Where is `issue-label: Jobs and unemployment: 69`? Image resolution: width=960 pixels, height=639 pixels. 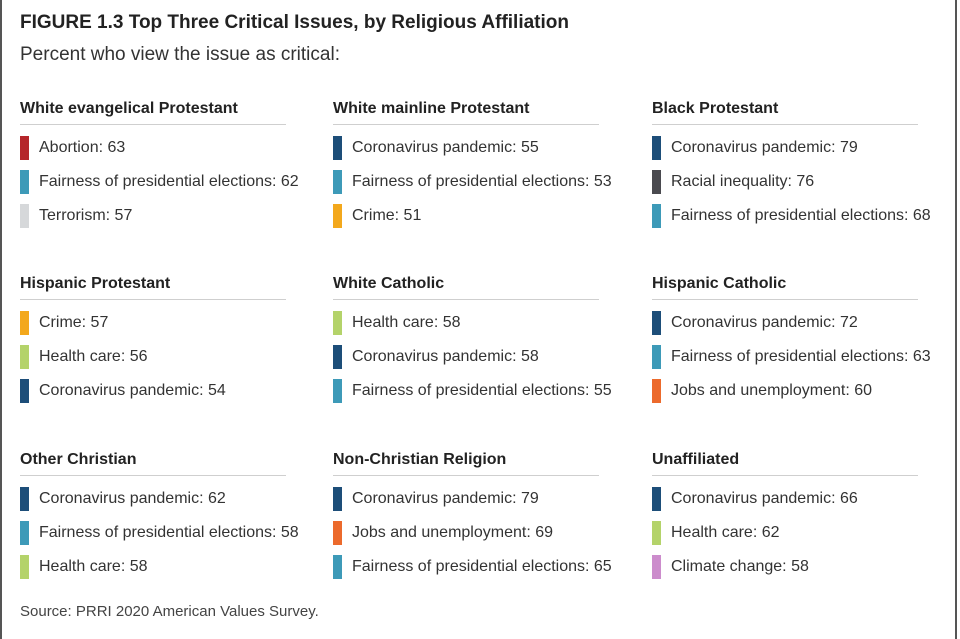 issue-label: Jobs and unemployment: 69 is located at coordinates (453, 532).